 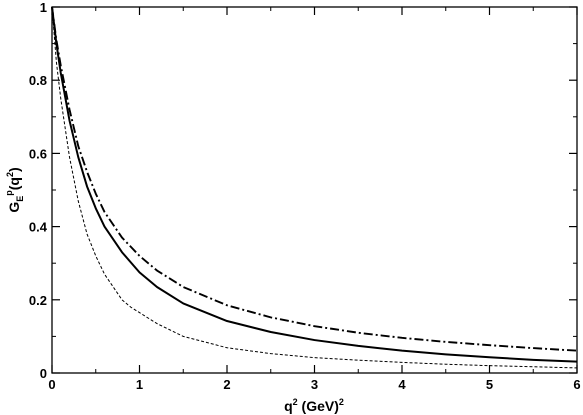 I want to click on x-tick-label: 4, so click(x=402, y=384).